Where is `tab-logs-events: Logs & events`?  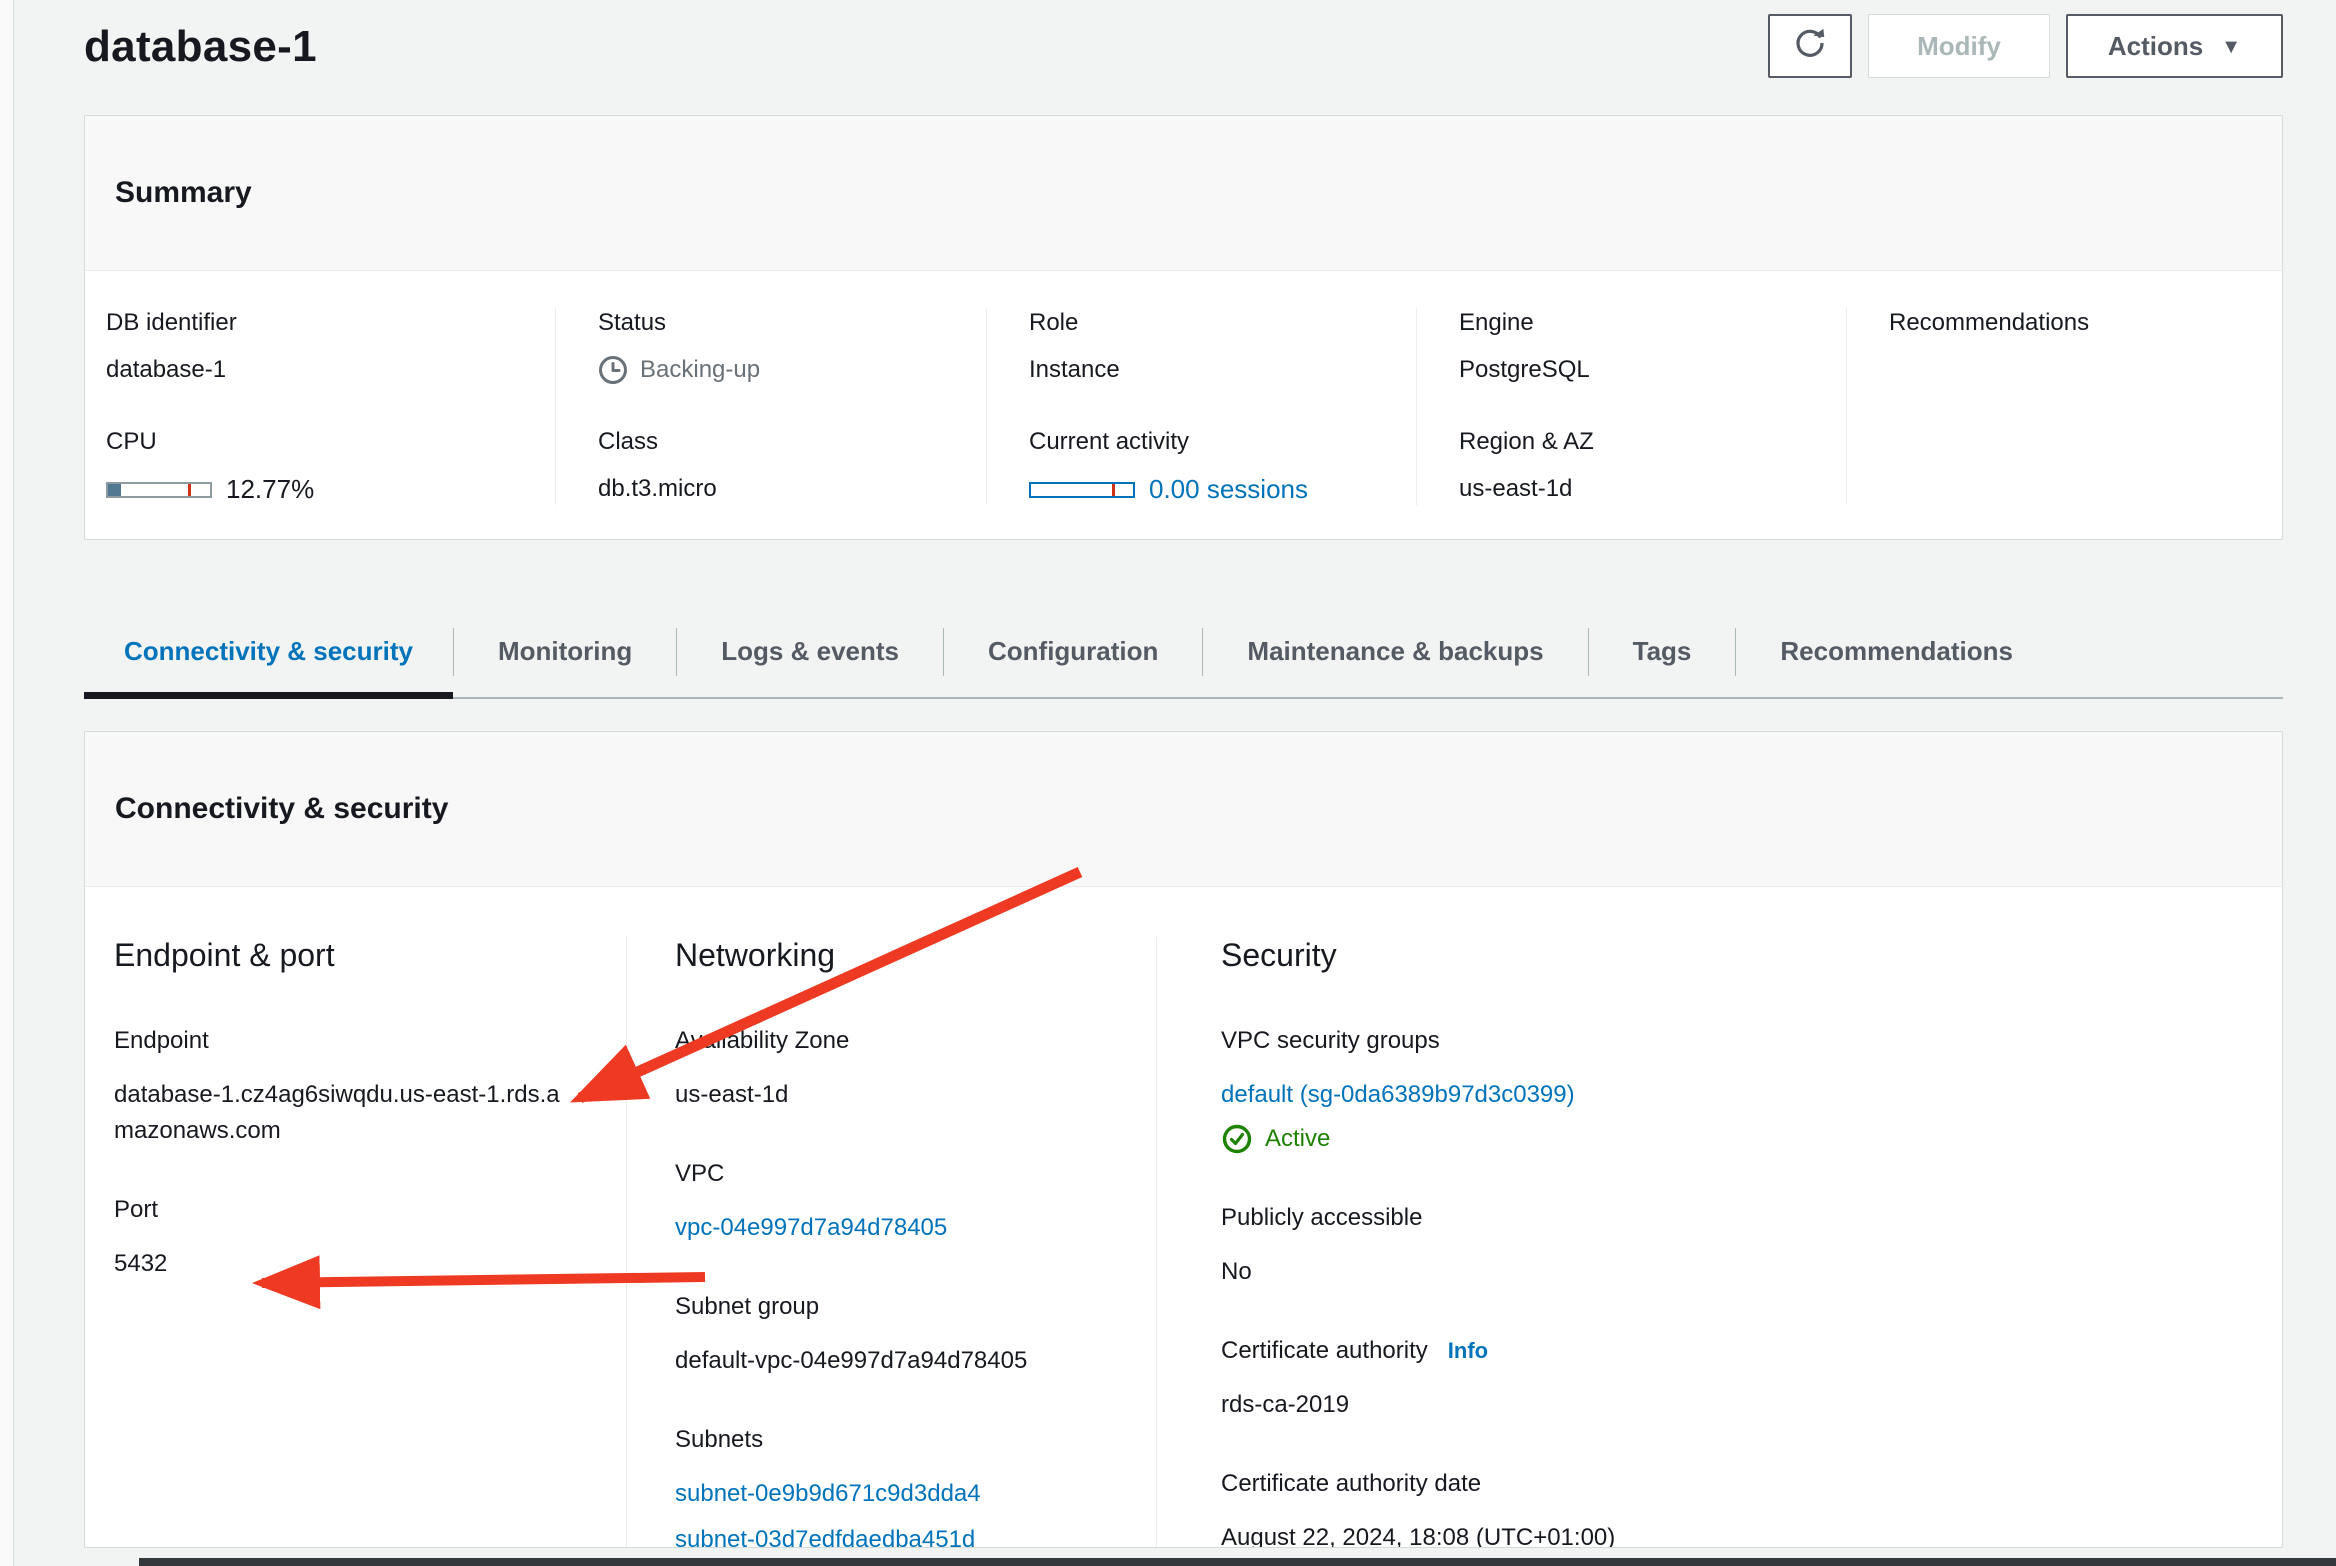 tab-logs-events: Logs & events is located at coordinates (810, 651).